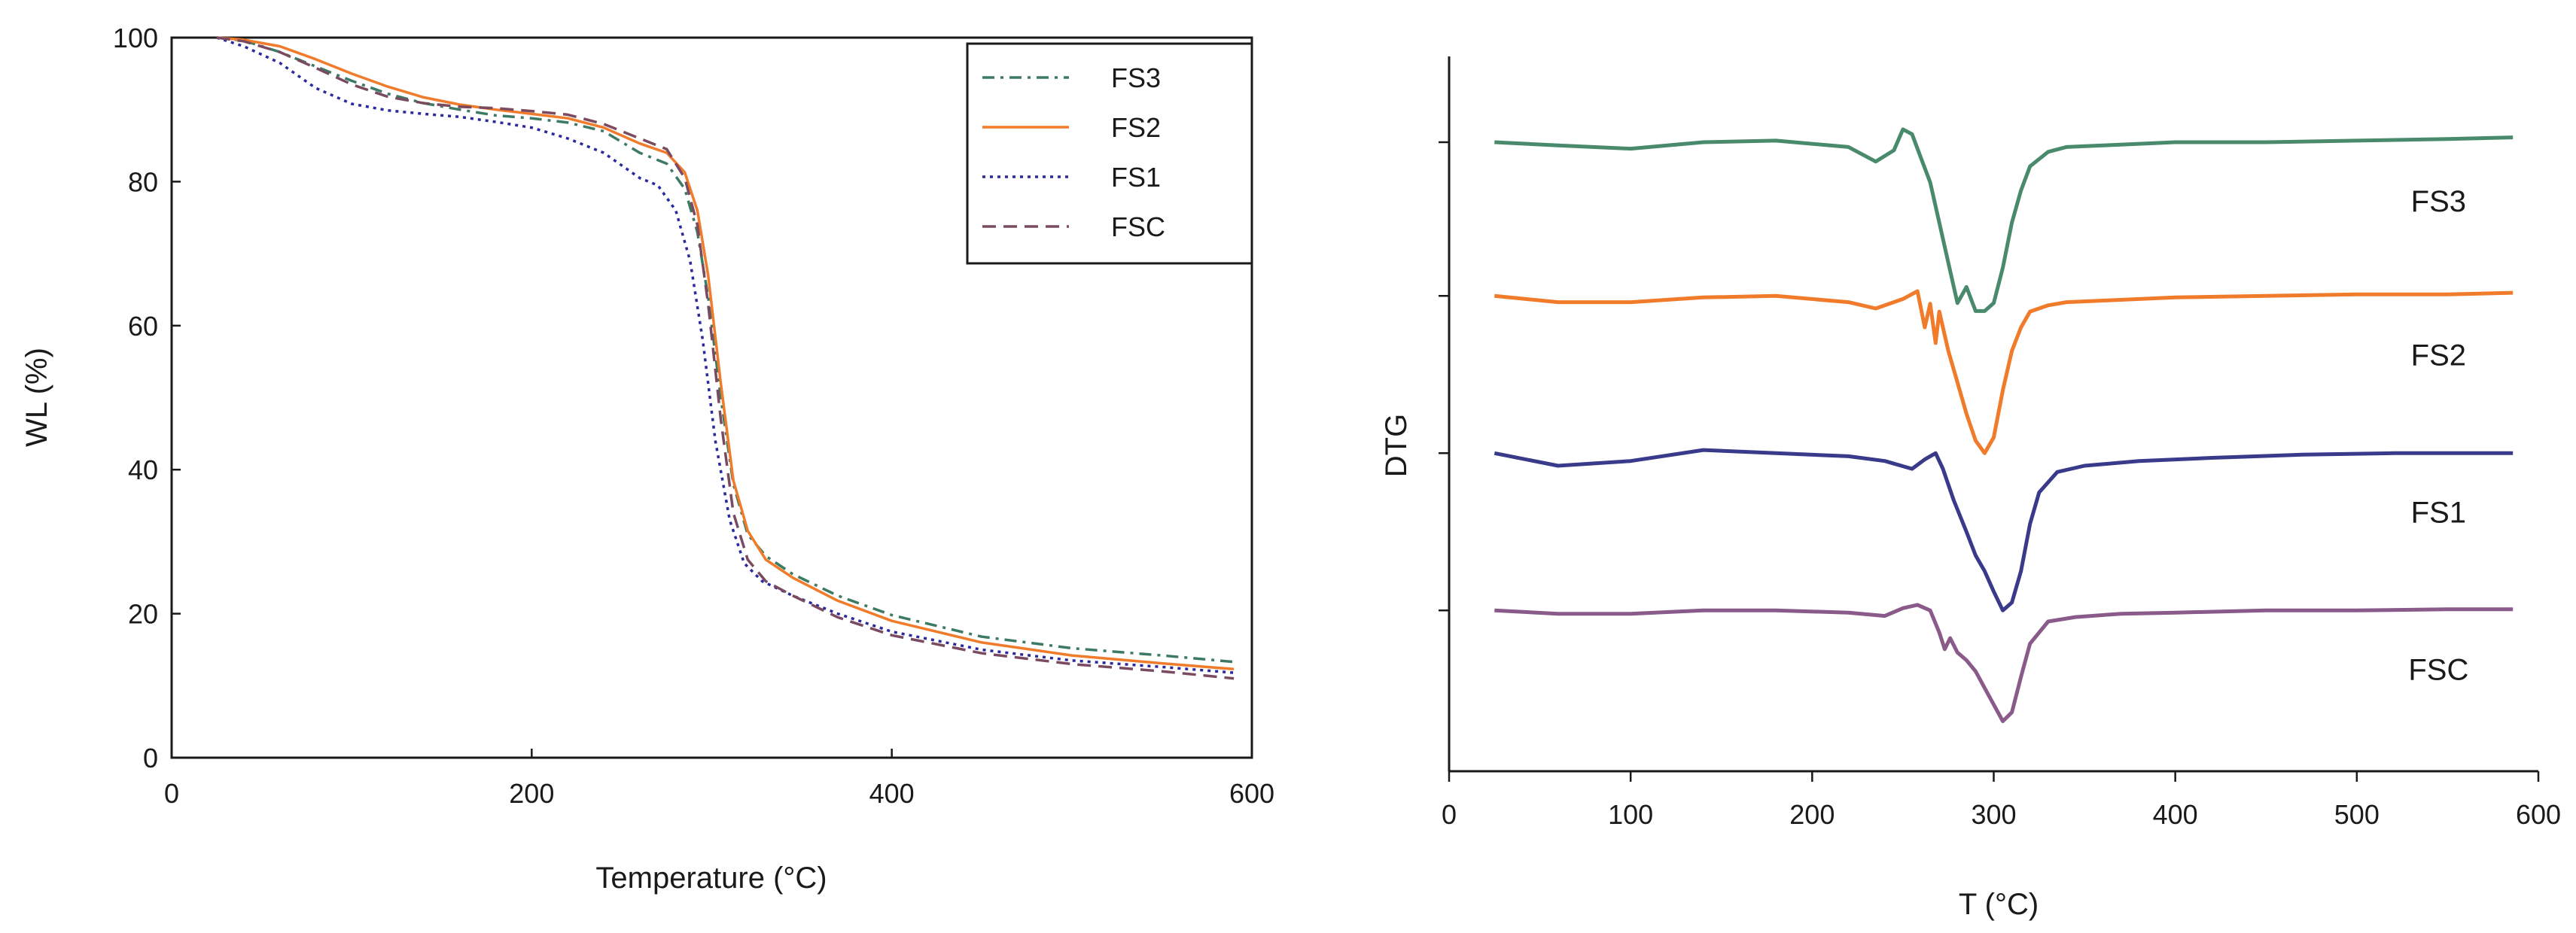  What do you see at coordinates (1136, 127) in the screenshot?
I see `tga-legend-label-fs2: FS2` at bounding box center [1136, 127].